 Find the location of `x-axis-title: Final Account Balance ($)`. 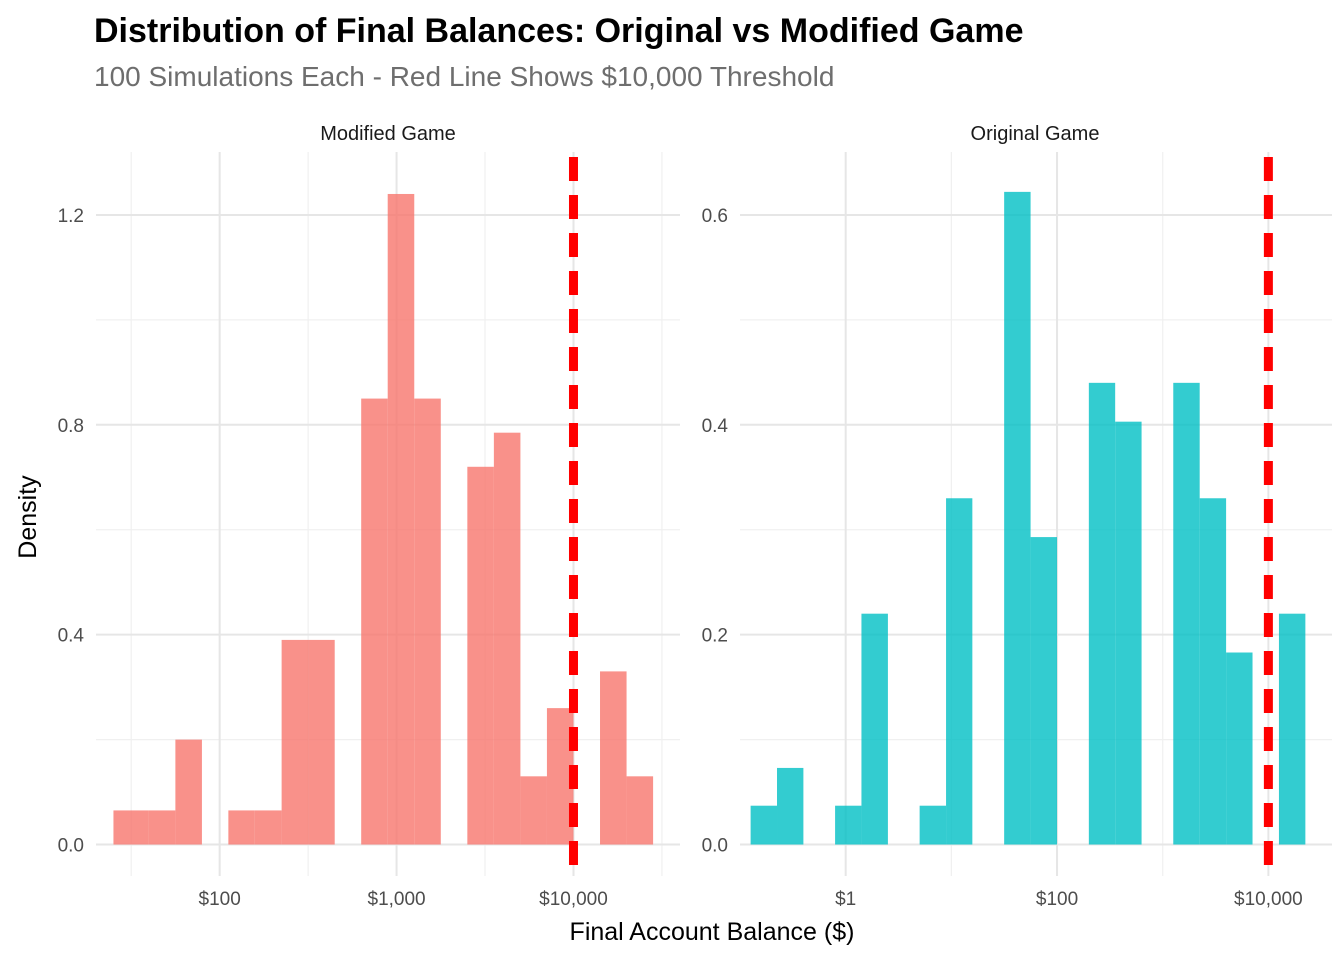

x-axis-title: Final Account Balance ($) is located at coordinates (712, 932).